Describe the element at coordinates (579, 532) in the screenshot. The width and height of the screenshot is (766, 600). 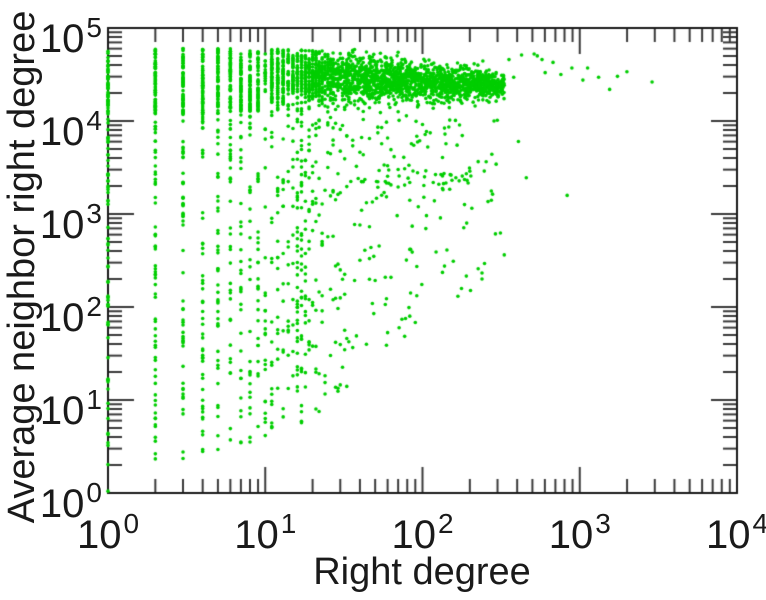
I see `x-tick-label-1e3: 10³` at that location.